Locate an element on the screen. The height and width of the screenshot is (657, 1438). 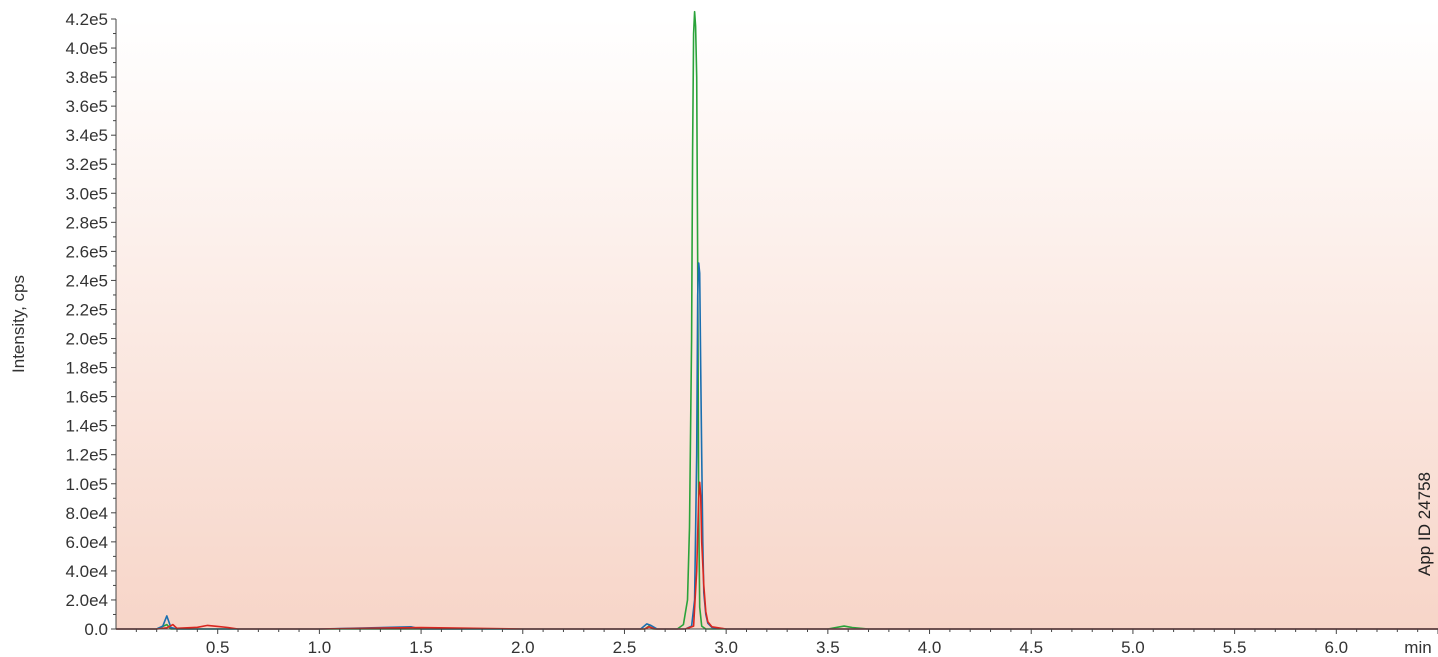
y-axis-title: Intensity, cps is located at coordinates (18, 324).